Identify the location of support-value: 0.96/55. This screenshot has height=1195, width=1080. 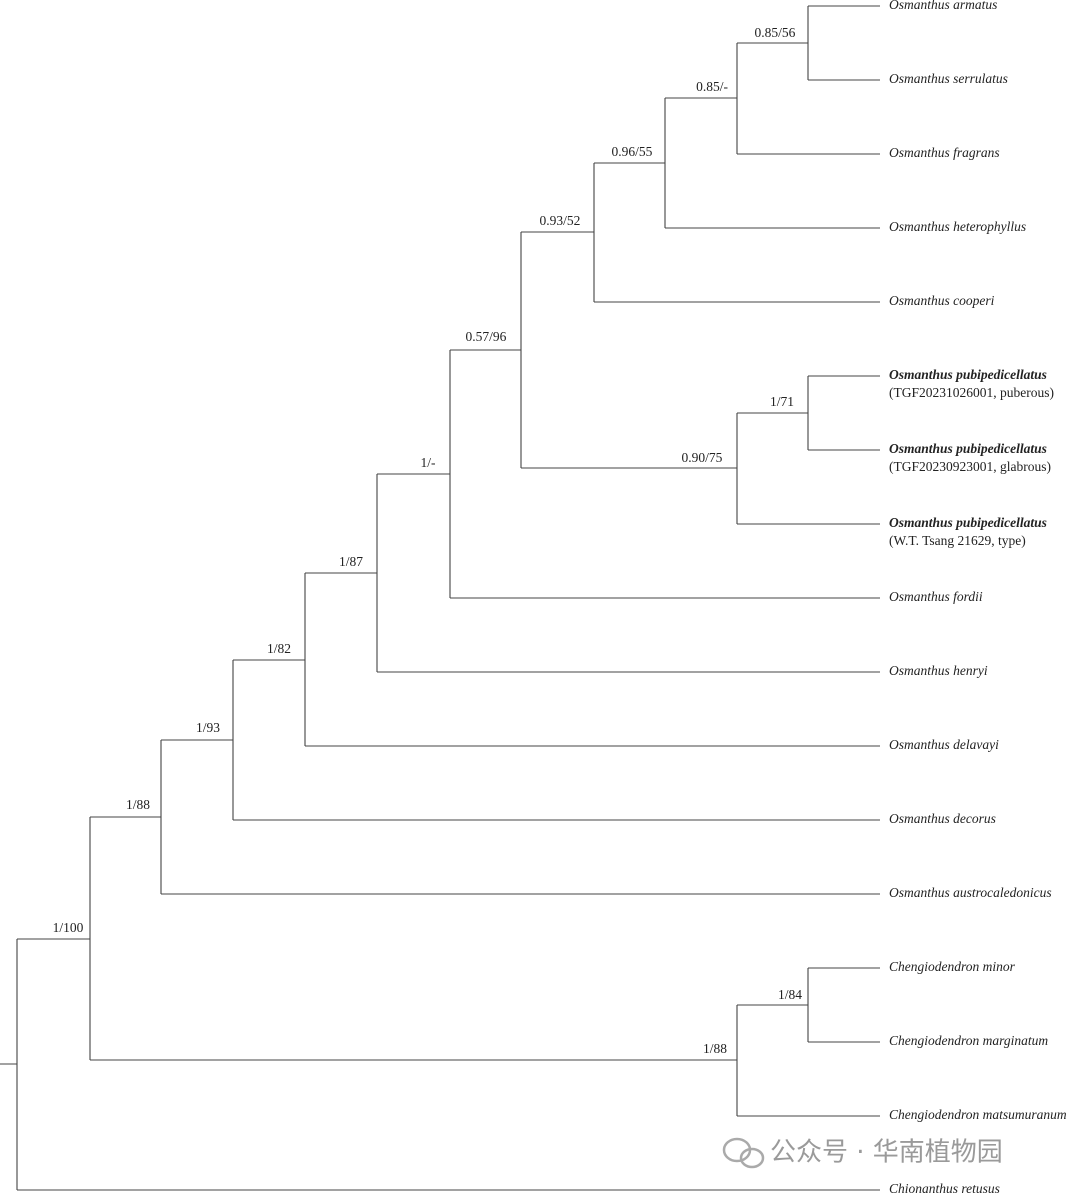
(632, 151).